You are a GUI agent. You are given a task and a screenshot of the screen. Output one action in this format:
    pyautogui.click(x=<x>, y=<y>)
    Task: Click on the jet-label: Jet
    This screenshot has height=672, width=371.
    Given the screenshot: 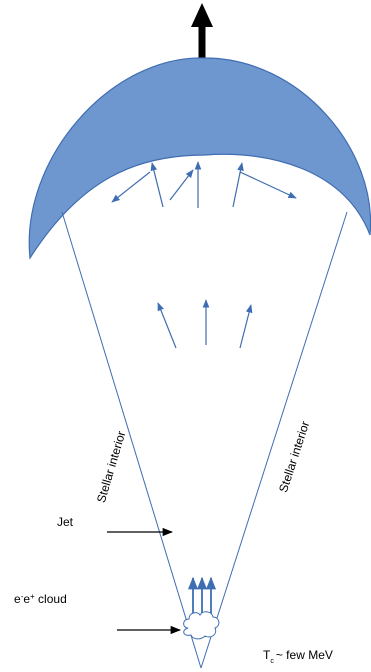 What is the action you would take?
    pyautogui.click(x=65, y=522)
    